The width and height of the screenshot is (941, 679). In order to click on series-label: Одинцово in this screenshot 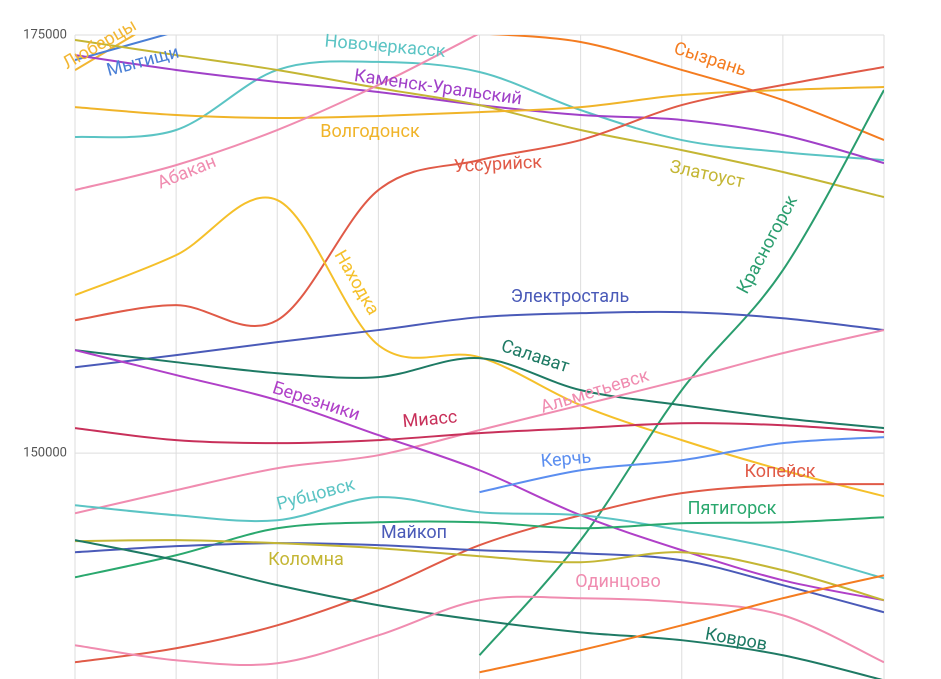, I will do `click(618, 581)`.